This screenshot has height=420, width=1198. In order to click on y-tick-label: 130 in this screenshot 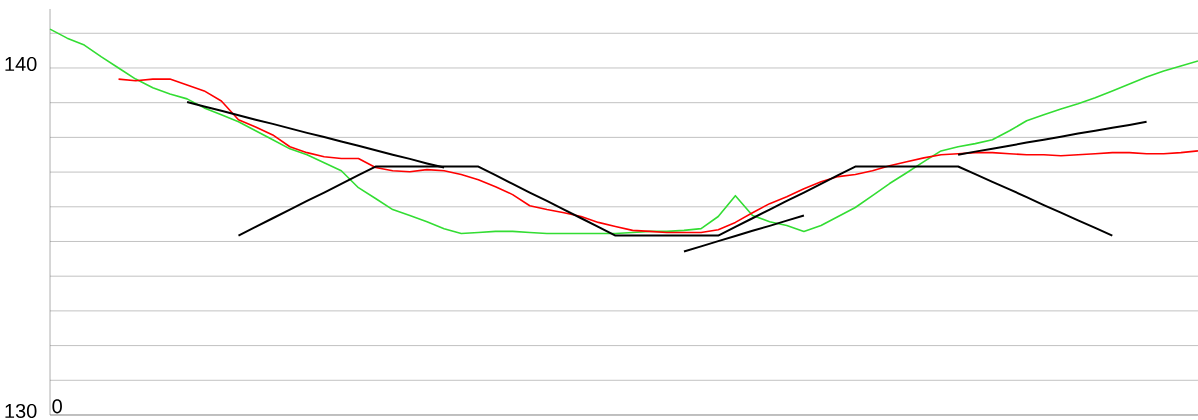, I will do `click(21, 411)`.